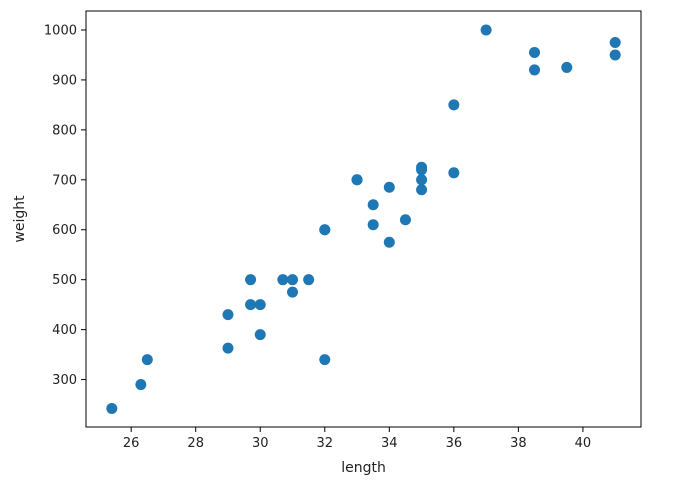 Image resolution: width=687 pixels, height=495 pixels. I want to click on x-tick-label: 30, so click(260, 443).